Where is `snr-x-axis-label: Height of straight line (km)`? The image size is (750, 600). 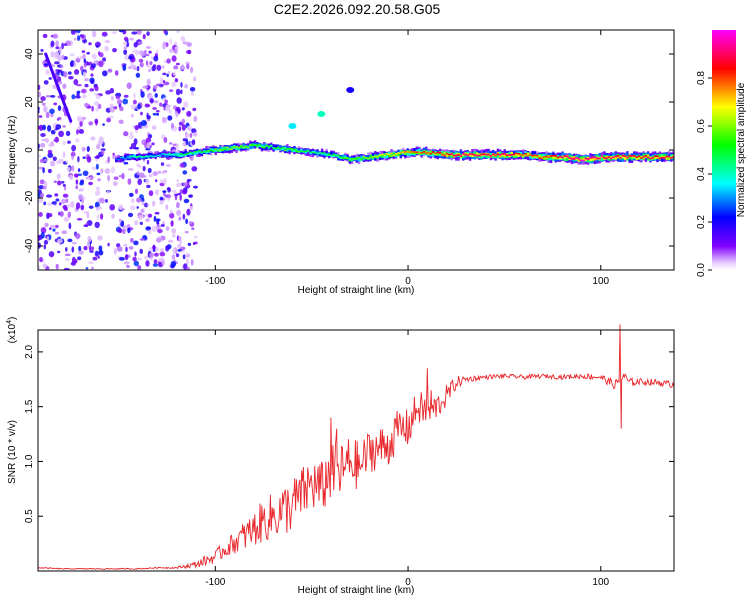
snr-x-axis-label: Height of straight line (km) is located at coordinates (356, 590).